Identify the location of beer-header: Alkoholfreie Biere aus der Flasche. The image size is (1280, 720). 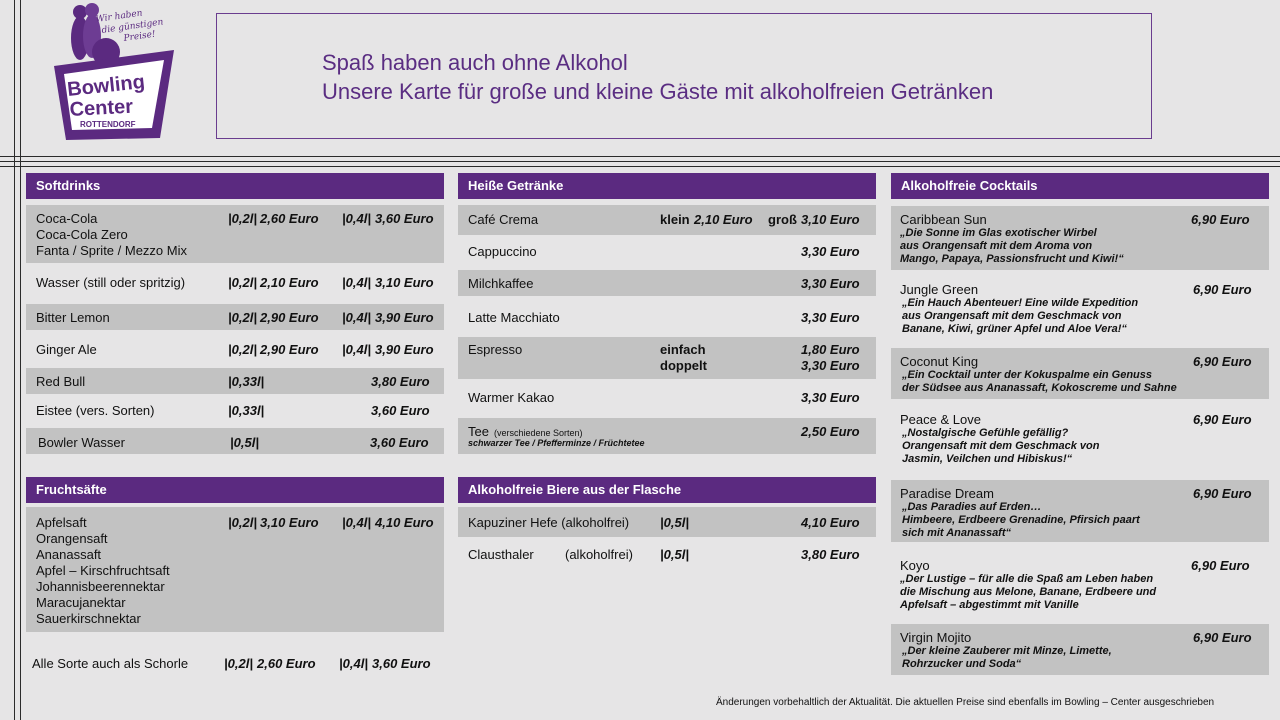
(667, 490).